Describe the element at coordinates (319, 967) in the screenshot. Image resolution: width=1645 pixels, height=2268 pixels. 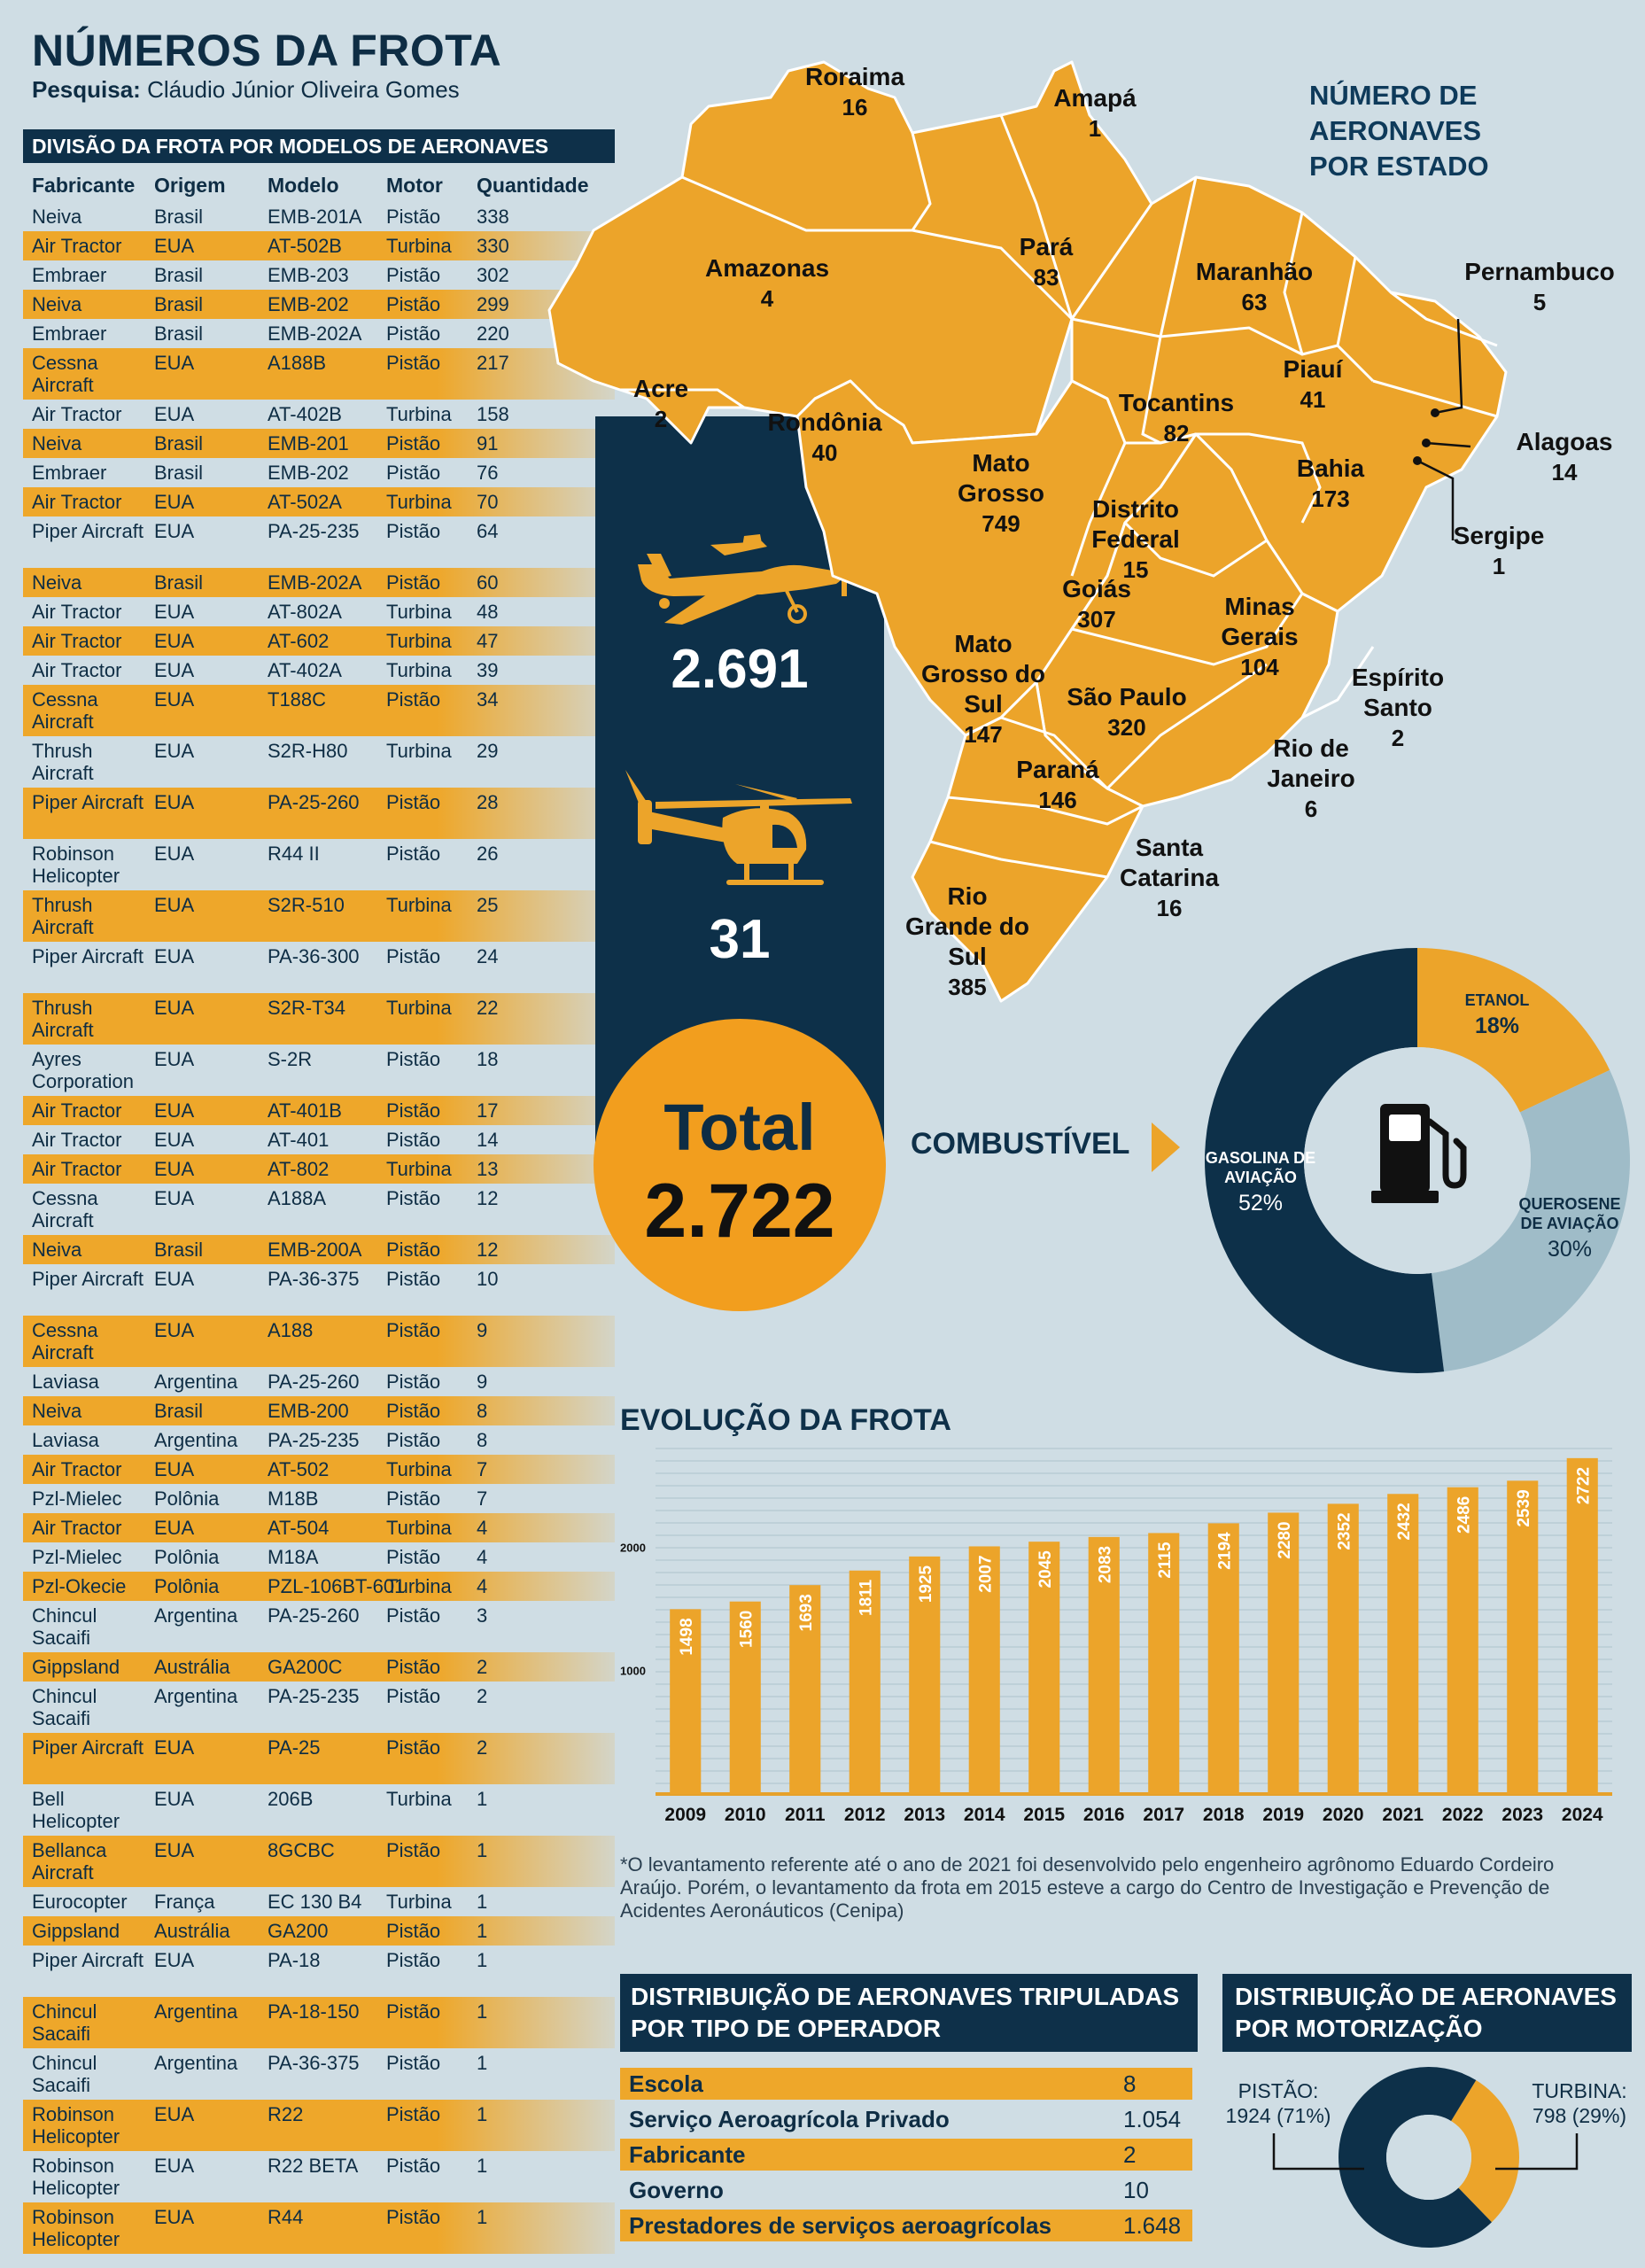
I see `table-row: Piper Aircraft EUA PA-36-300 Pistão 24` at that location.